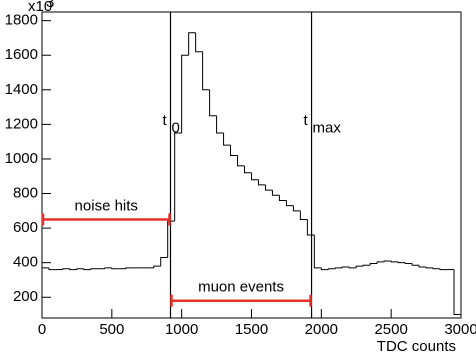  What do you see at coordinates (416, 346) in the screenshot?
I see `x-axis-label: TDC counts` at bounding box center [416, 346].